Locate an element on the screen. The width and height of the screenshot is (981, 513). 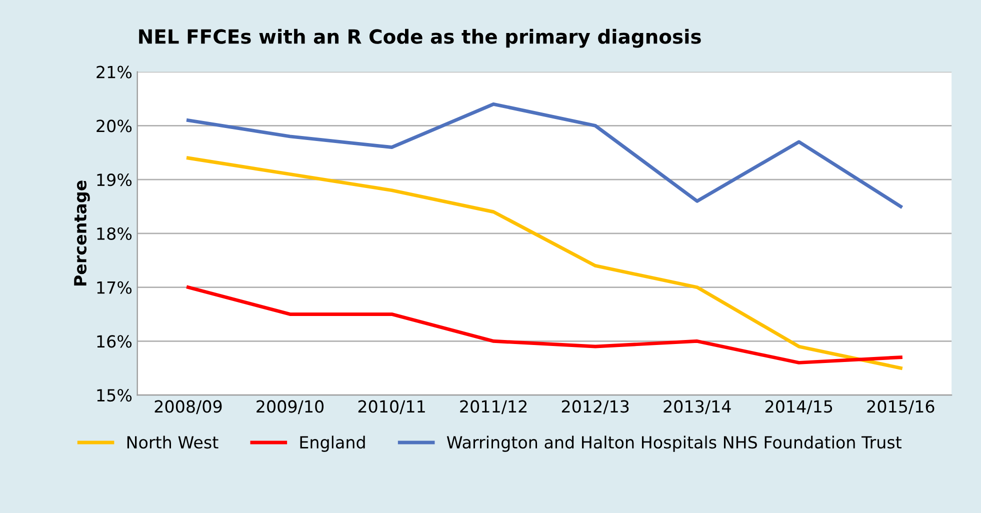
legend-label: England is located at coordinates (332, 444).